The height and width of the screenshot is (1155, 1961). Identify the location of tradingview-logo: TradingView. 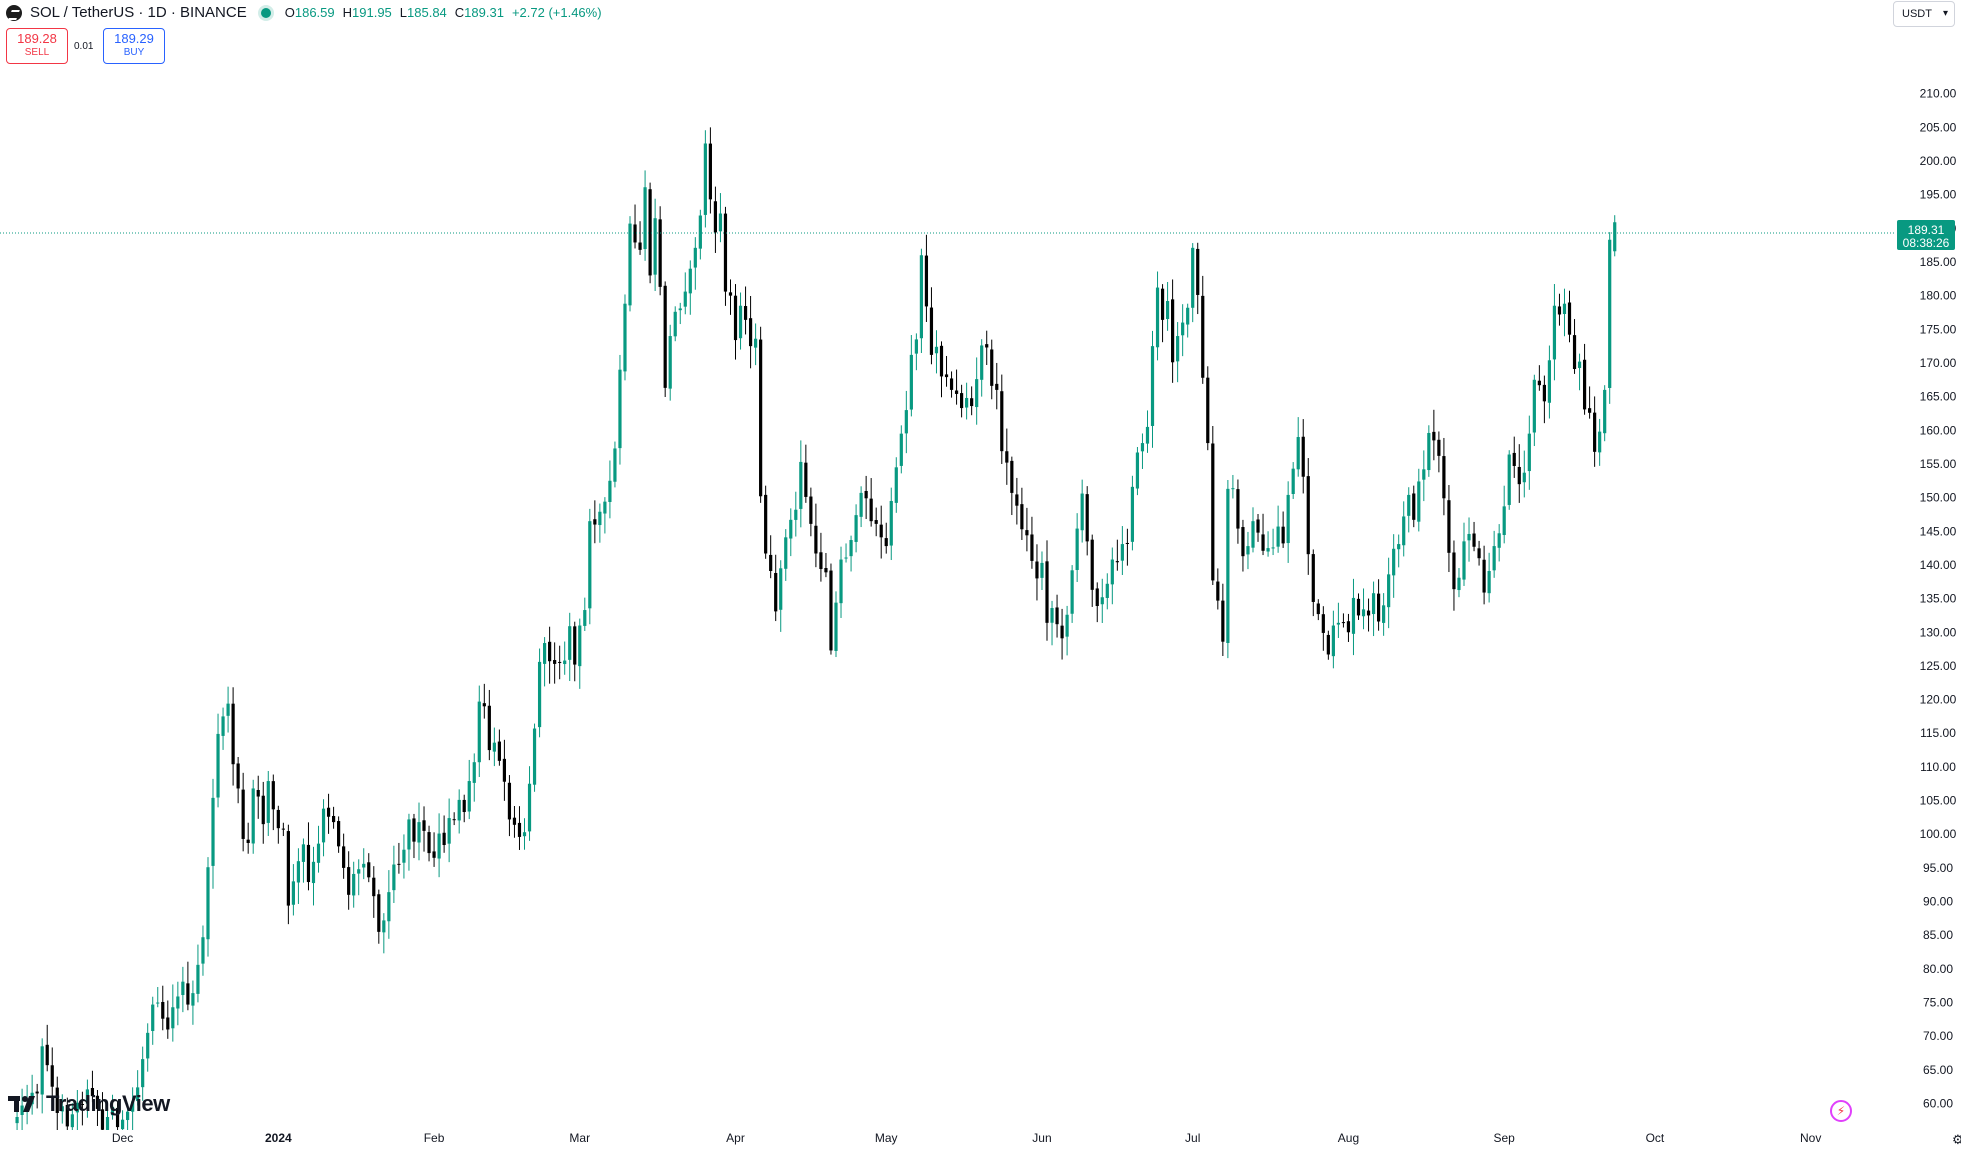
(89, 1104).